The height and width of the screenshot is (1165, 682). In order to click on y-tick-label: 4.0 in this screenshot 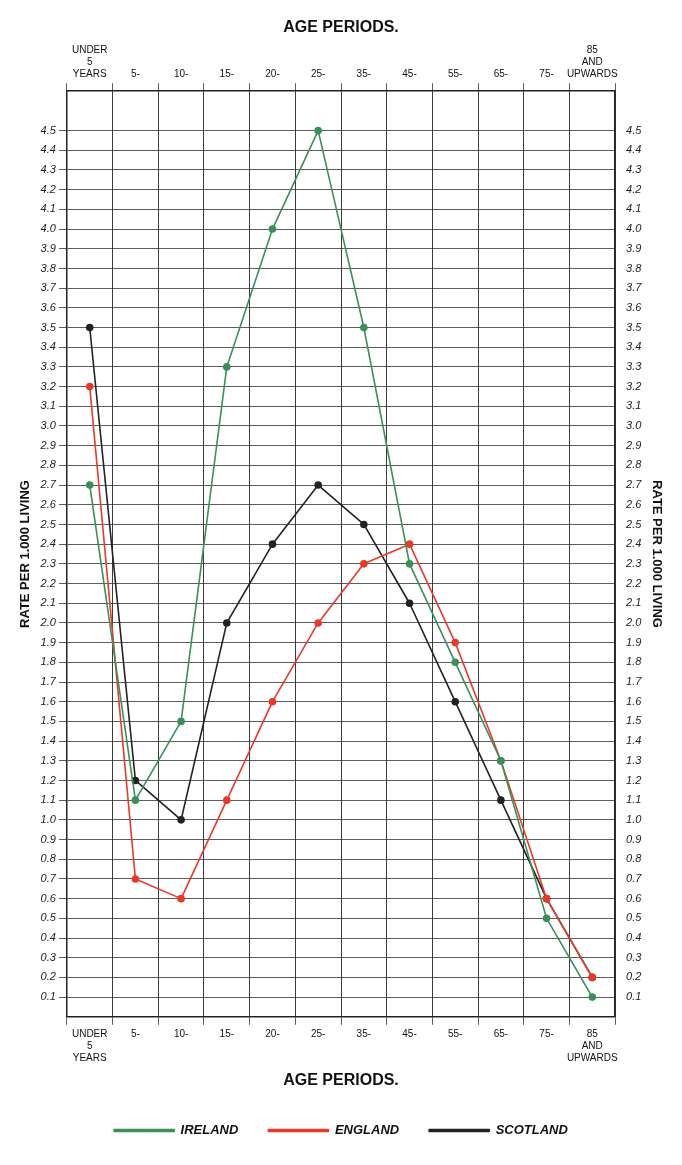, I will do `click(48, 228)`.